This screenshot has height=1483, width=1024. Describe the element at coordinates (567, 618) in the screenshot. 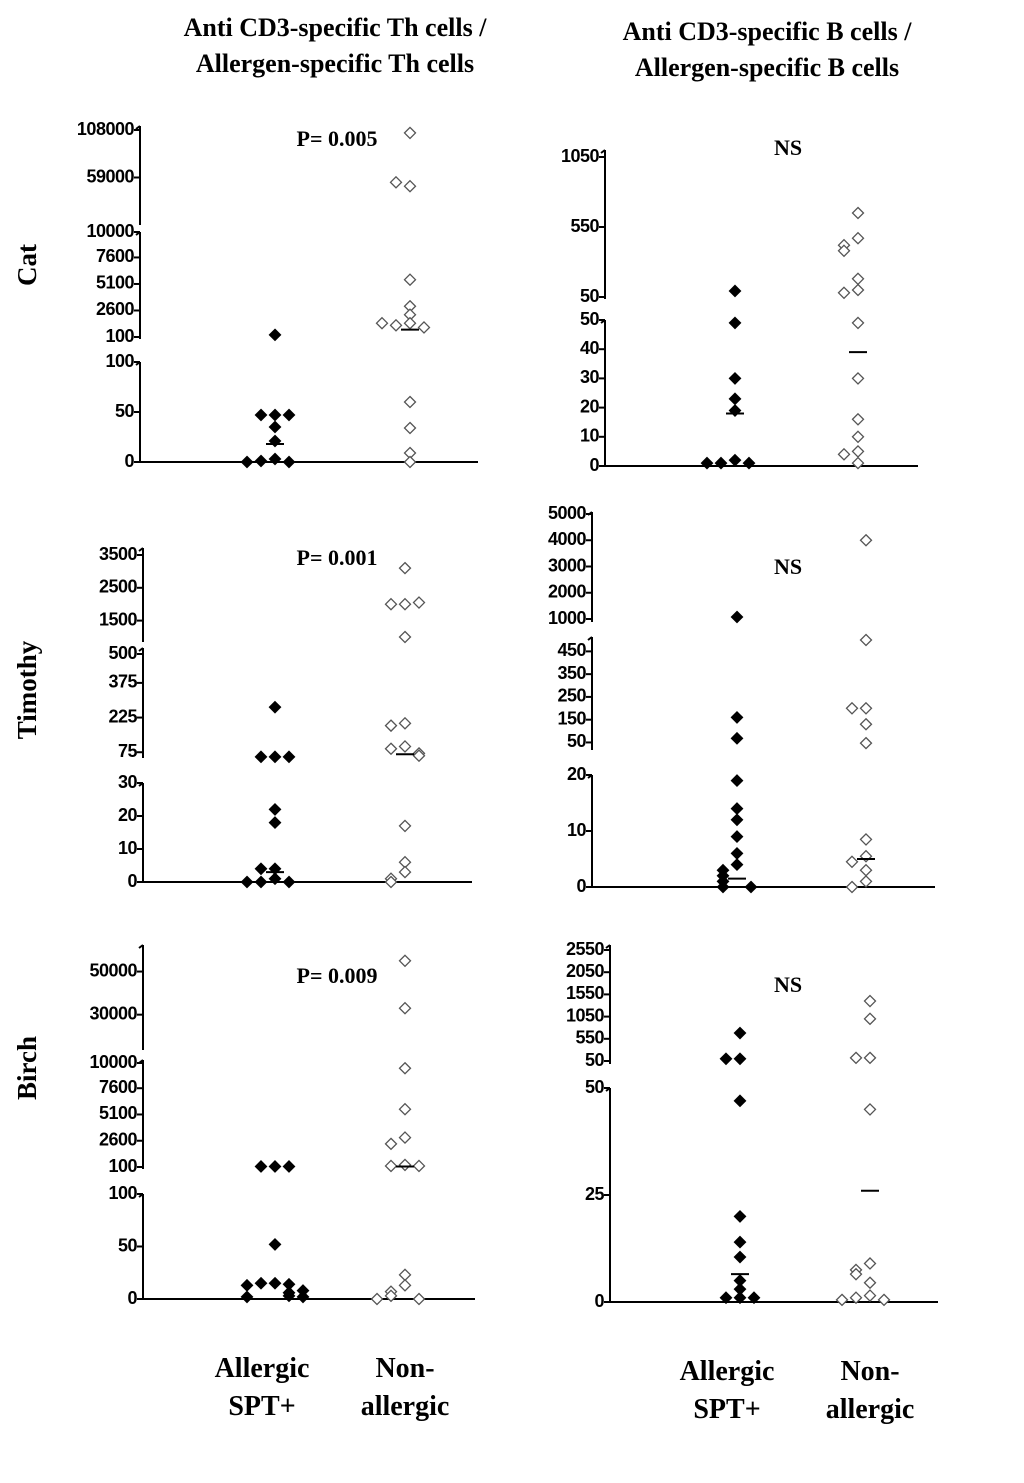

I see `y-tick-label: 1000` at that location.